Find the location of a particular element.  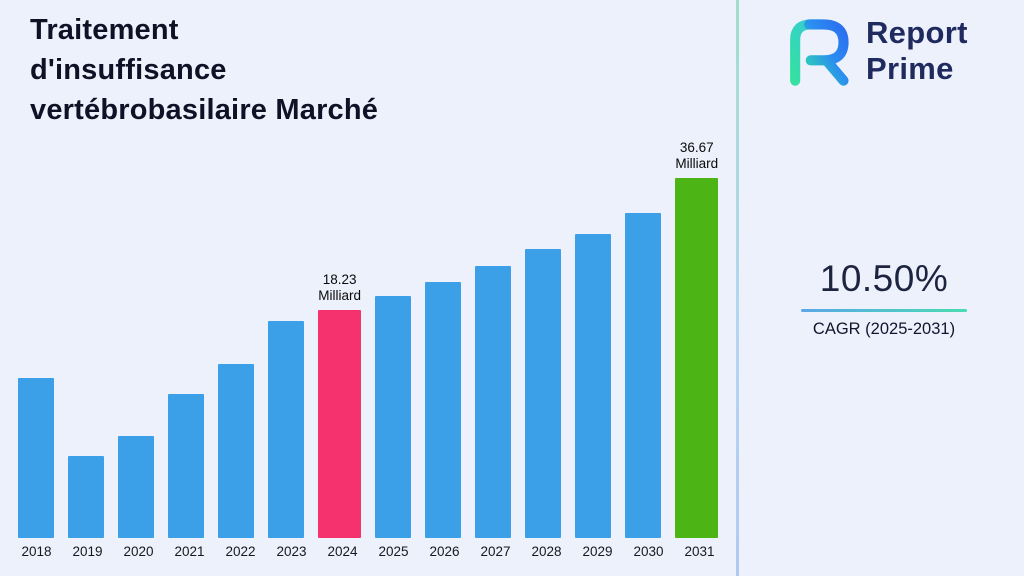

bar-column-2031: 36.67 Milliard is located at coordinates (697, 339).